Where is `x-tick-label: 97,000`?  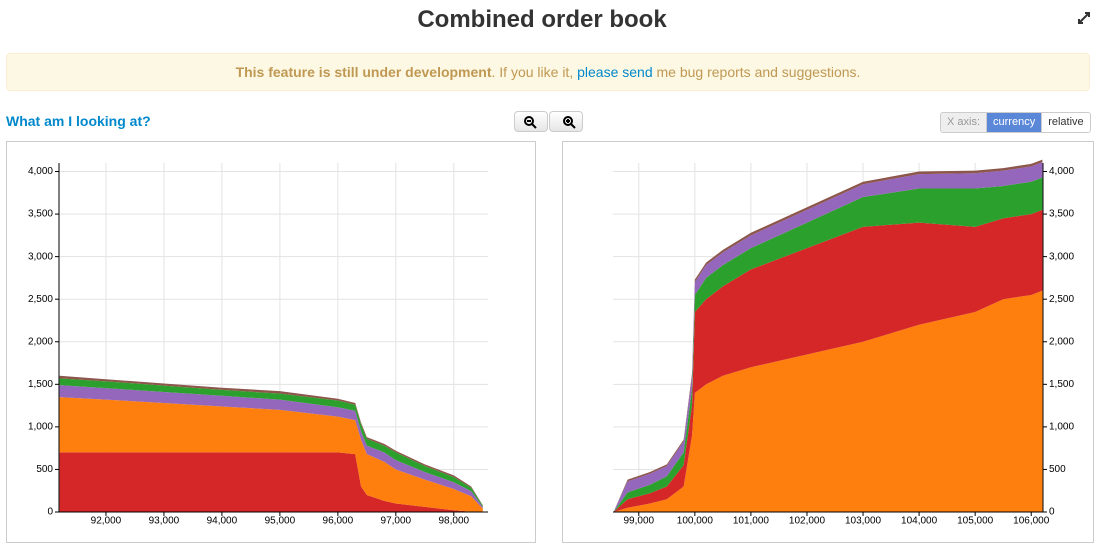
x-tick-label: 97,000 is located at coordinates (396, 521).